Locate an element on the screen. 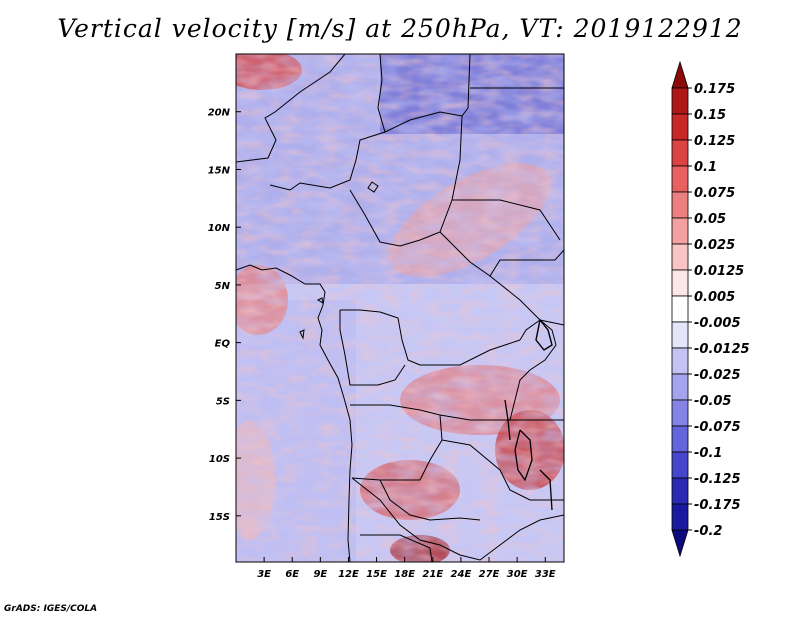 This screenshot has height=618, width=800. colorbar-level-label: -0.05 is located at coordinates (712, 401).